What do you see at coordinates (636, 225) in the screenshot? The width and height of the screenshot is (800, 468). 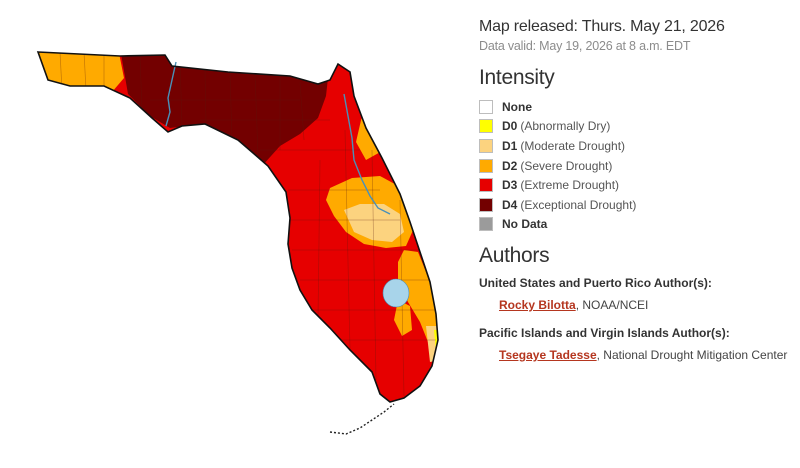 I see `legend-item-no-data: No Data` at bounding box center [636, 225].